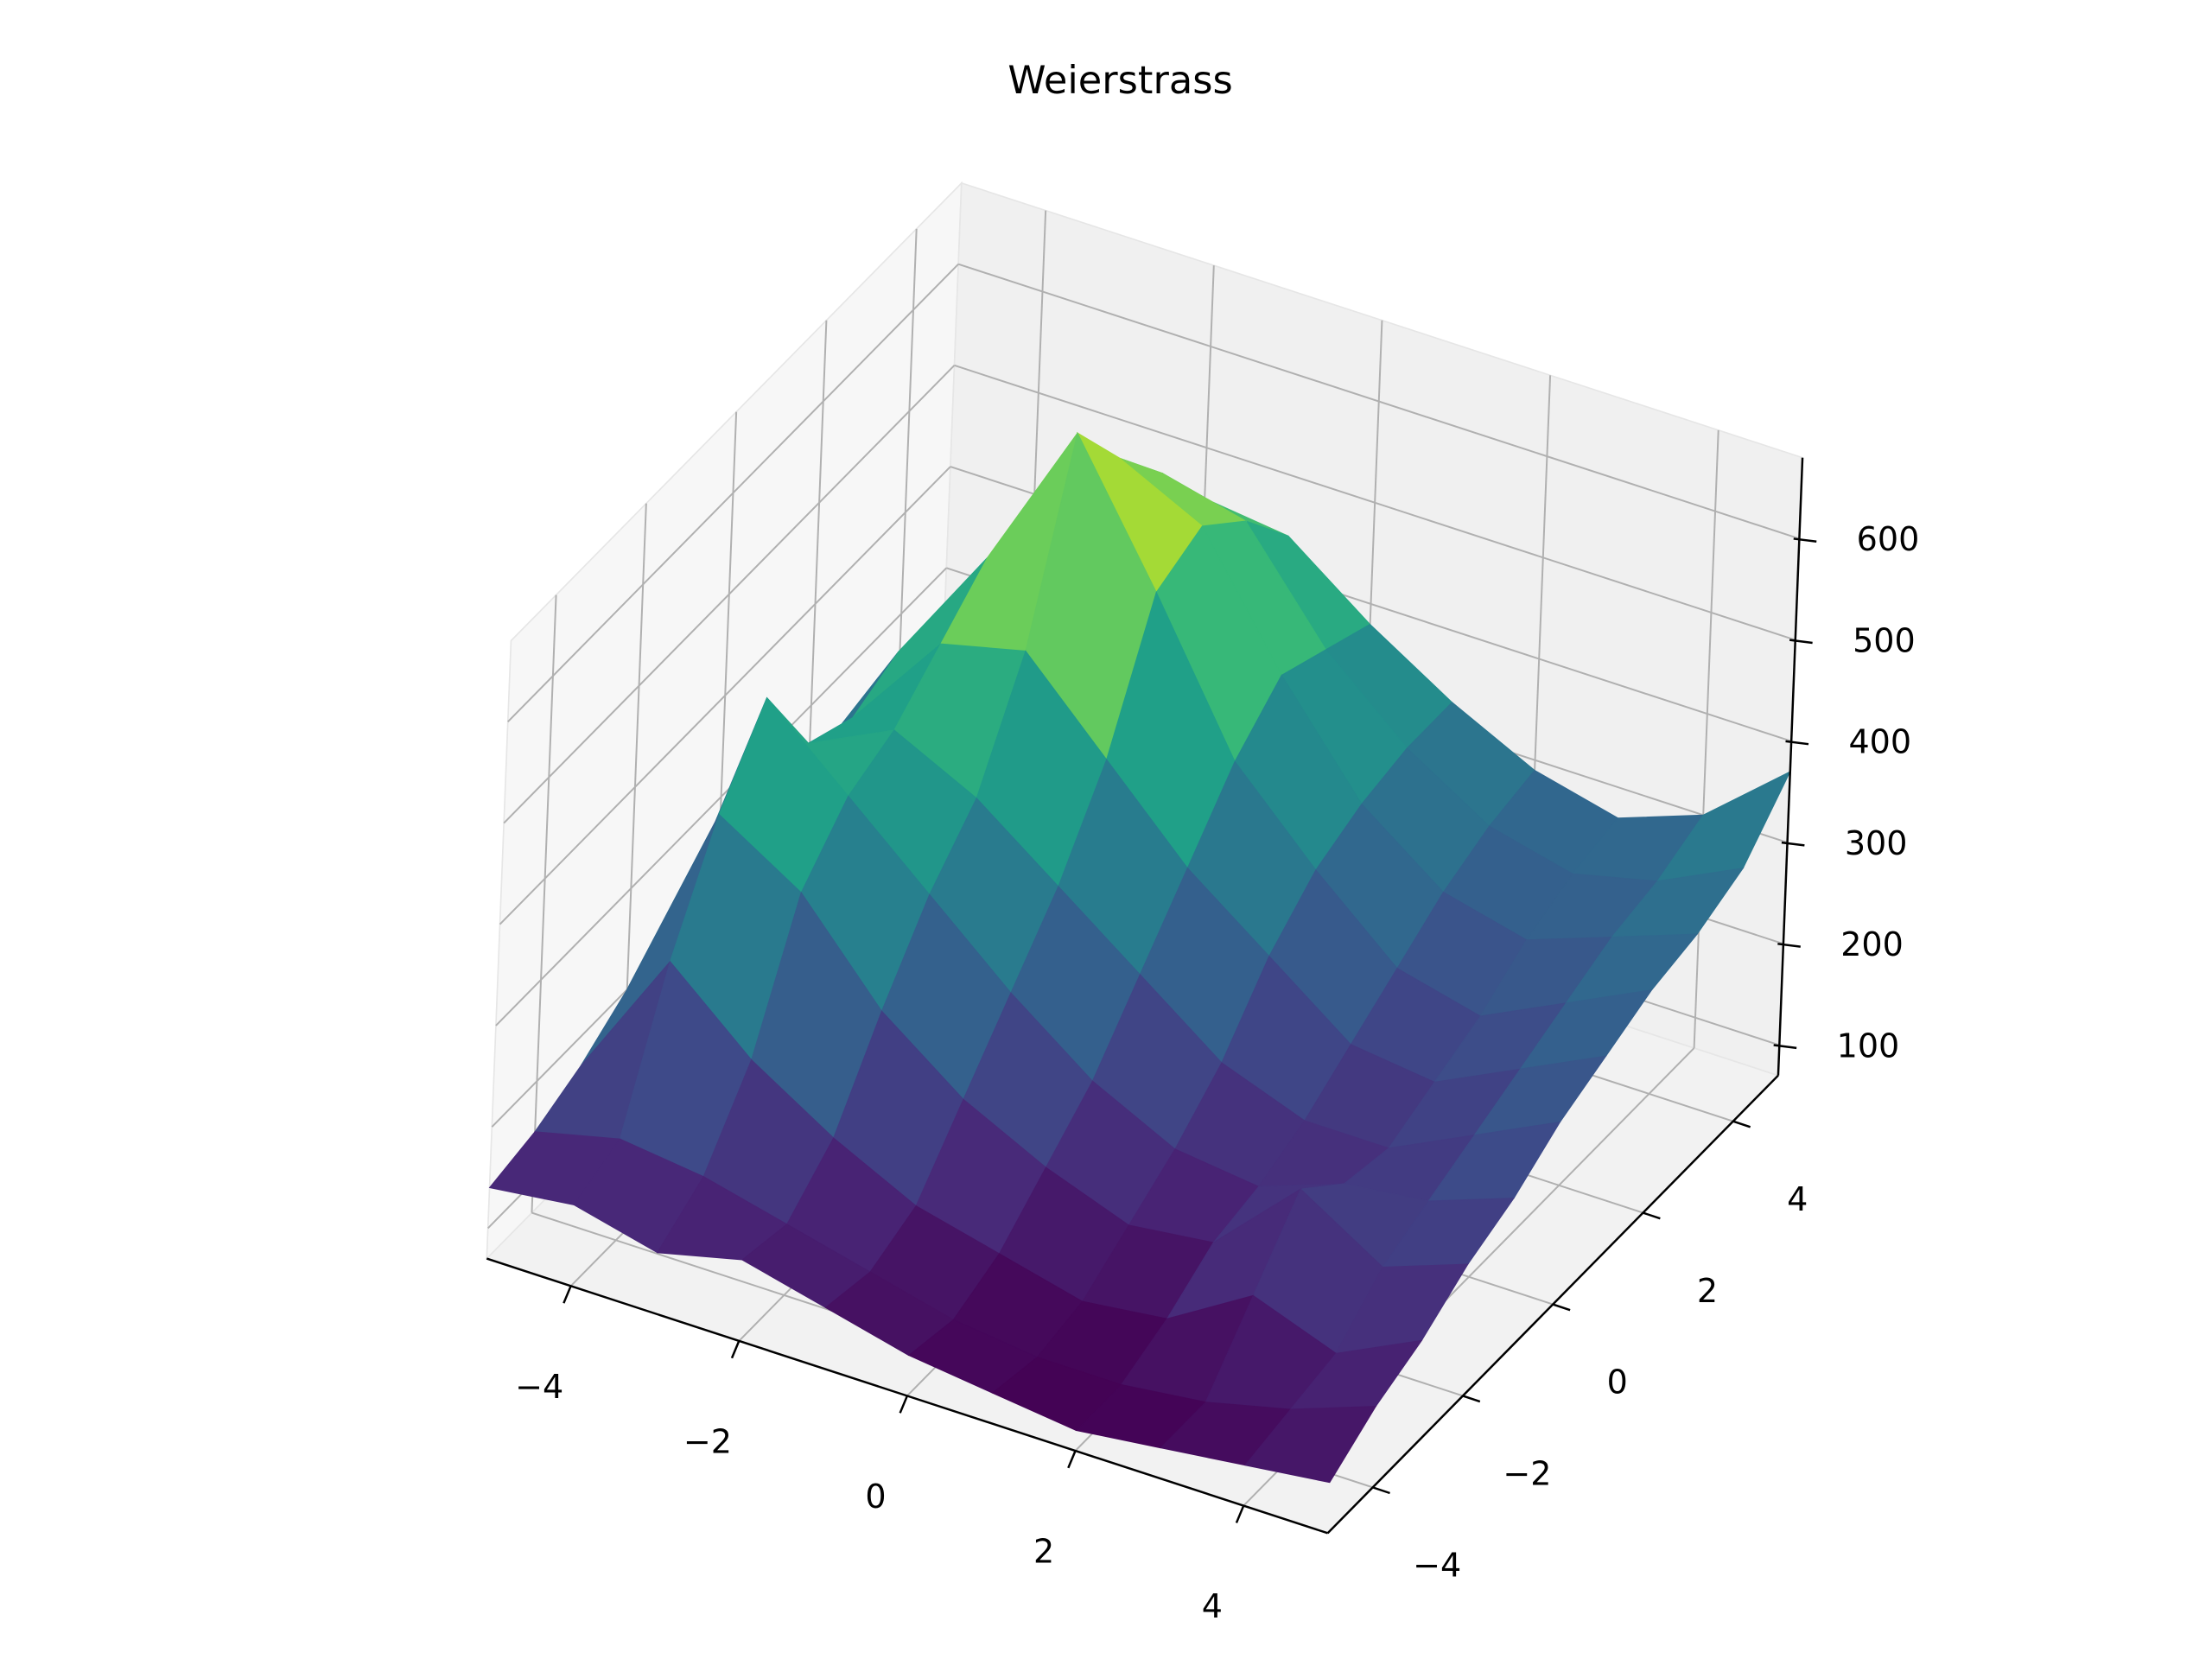 The image size is (2212, 1659). I want to click on z-tick-label: 200, so click(1872, 944).